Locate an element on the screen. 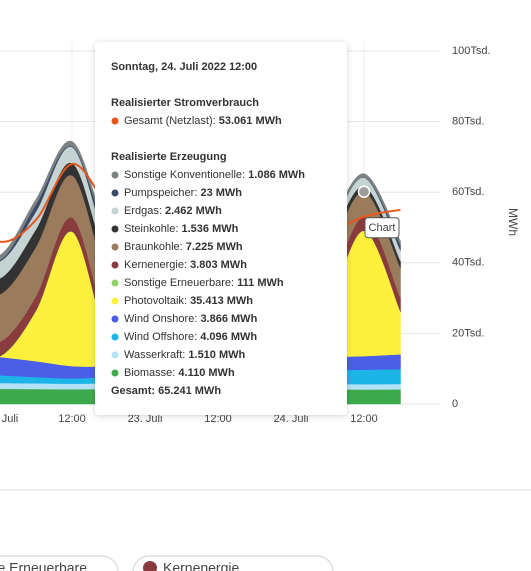 This screenshot has height=571, width=531. tooltip-row: Photovoltaik: 35.413 MWh is located at coordinates (188, 301).